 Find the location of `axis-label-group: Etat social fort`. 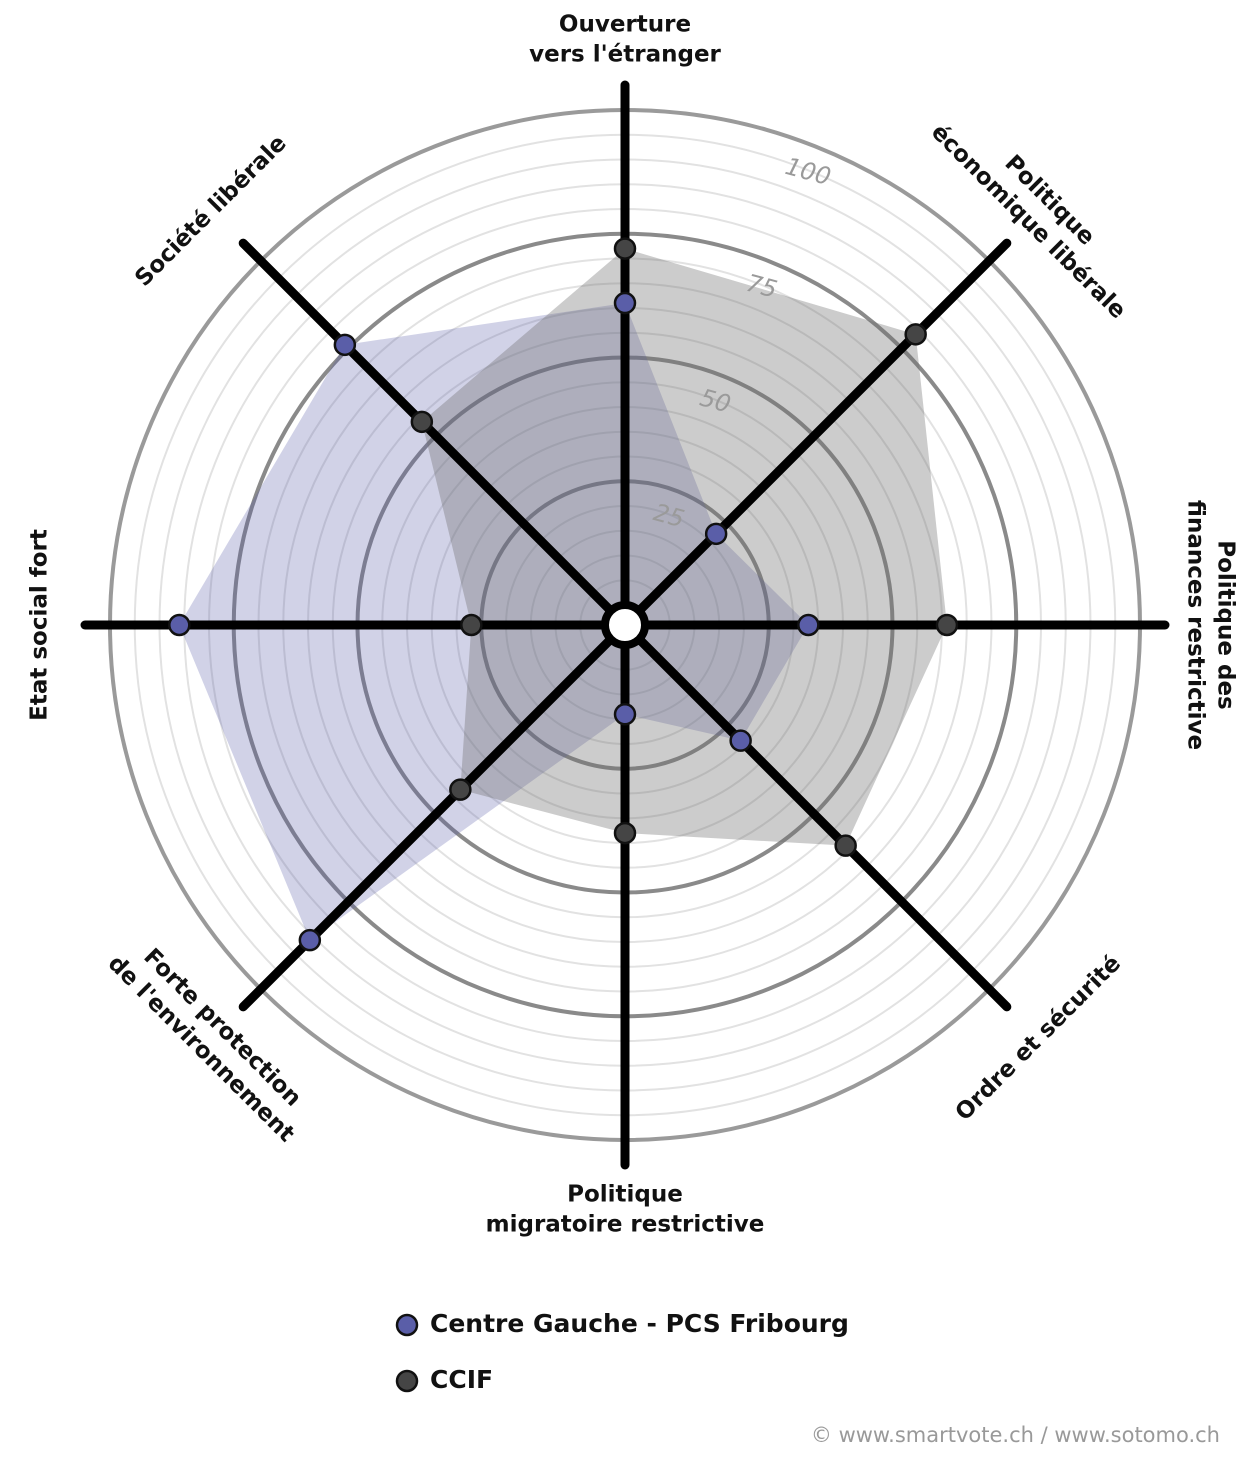

axis-label-group: Etat social fort is located at coordinates (40, 625).